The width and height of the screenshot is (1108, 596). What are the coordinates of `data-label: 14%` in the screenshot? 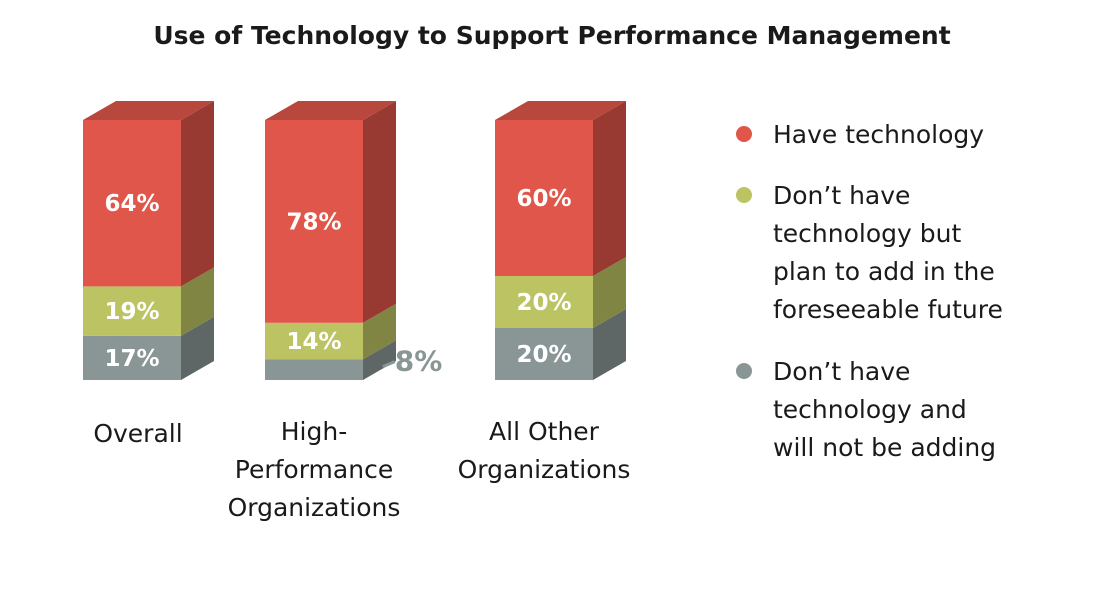 It's located at (313, 342).